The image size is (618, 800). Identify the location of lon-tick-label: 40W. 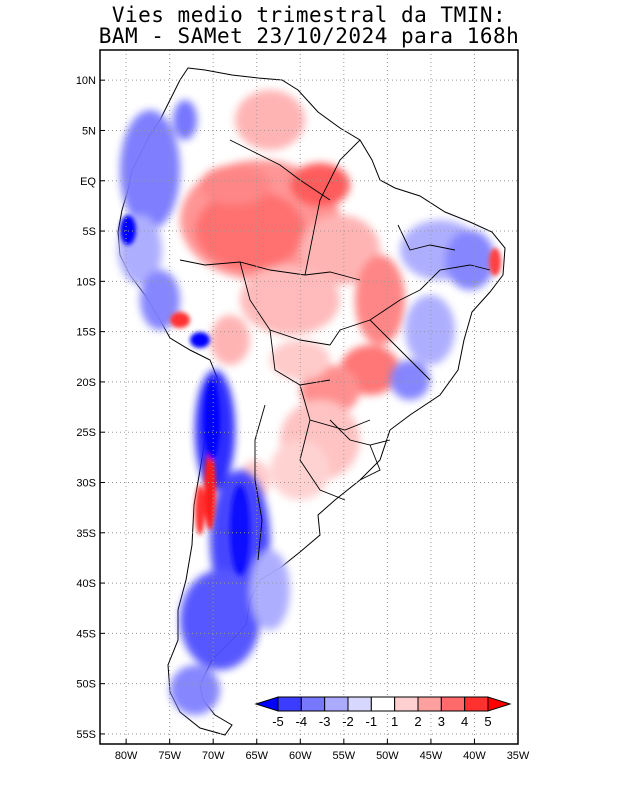
(474, 756).